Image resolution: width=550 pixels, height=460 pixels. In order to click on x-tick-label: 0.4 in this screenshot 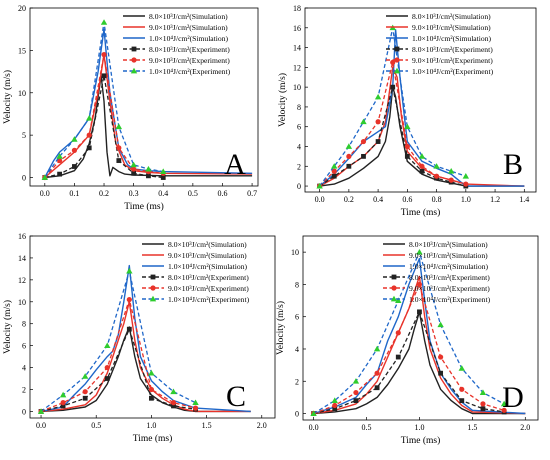, I will do `click(163, 193)`.